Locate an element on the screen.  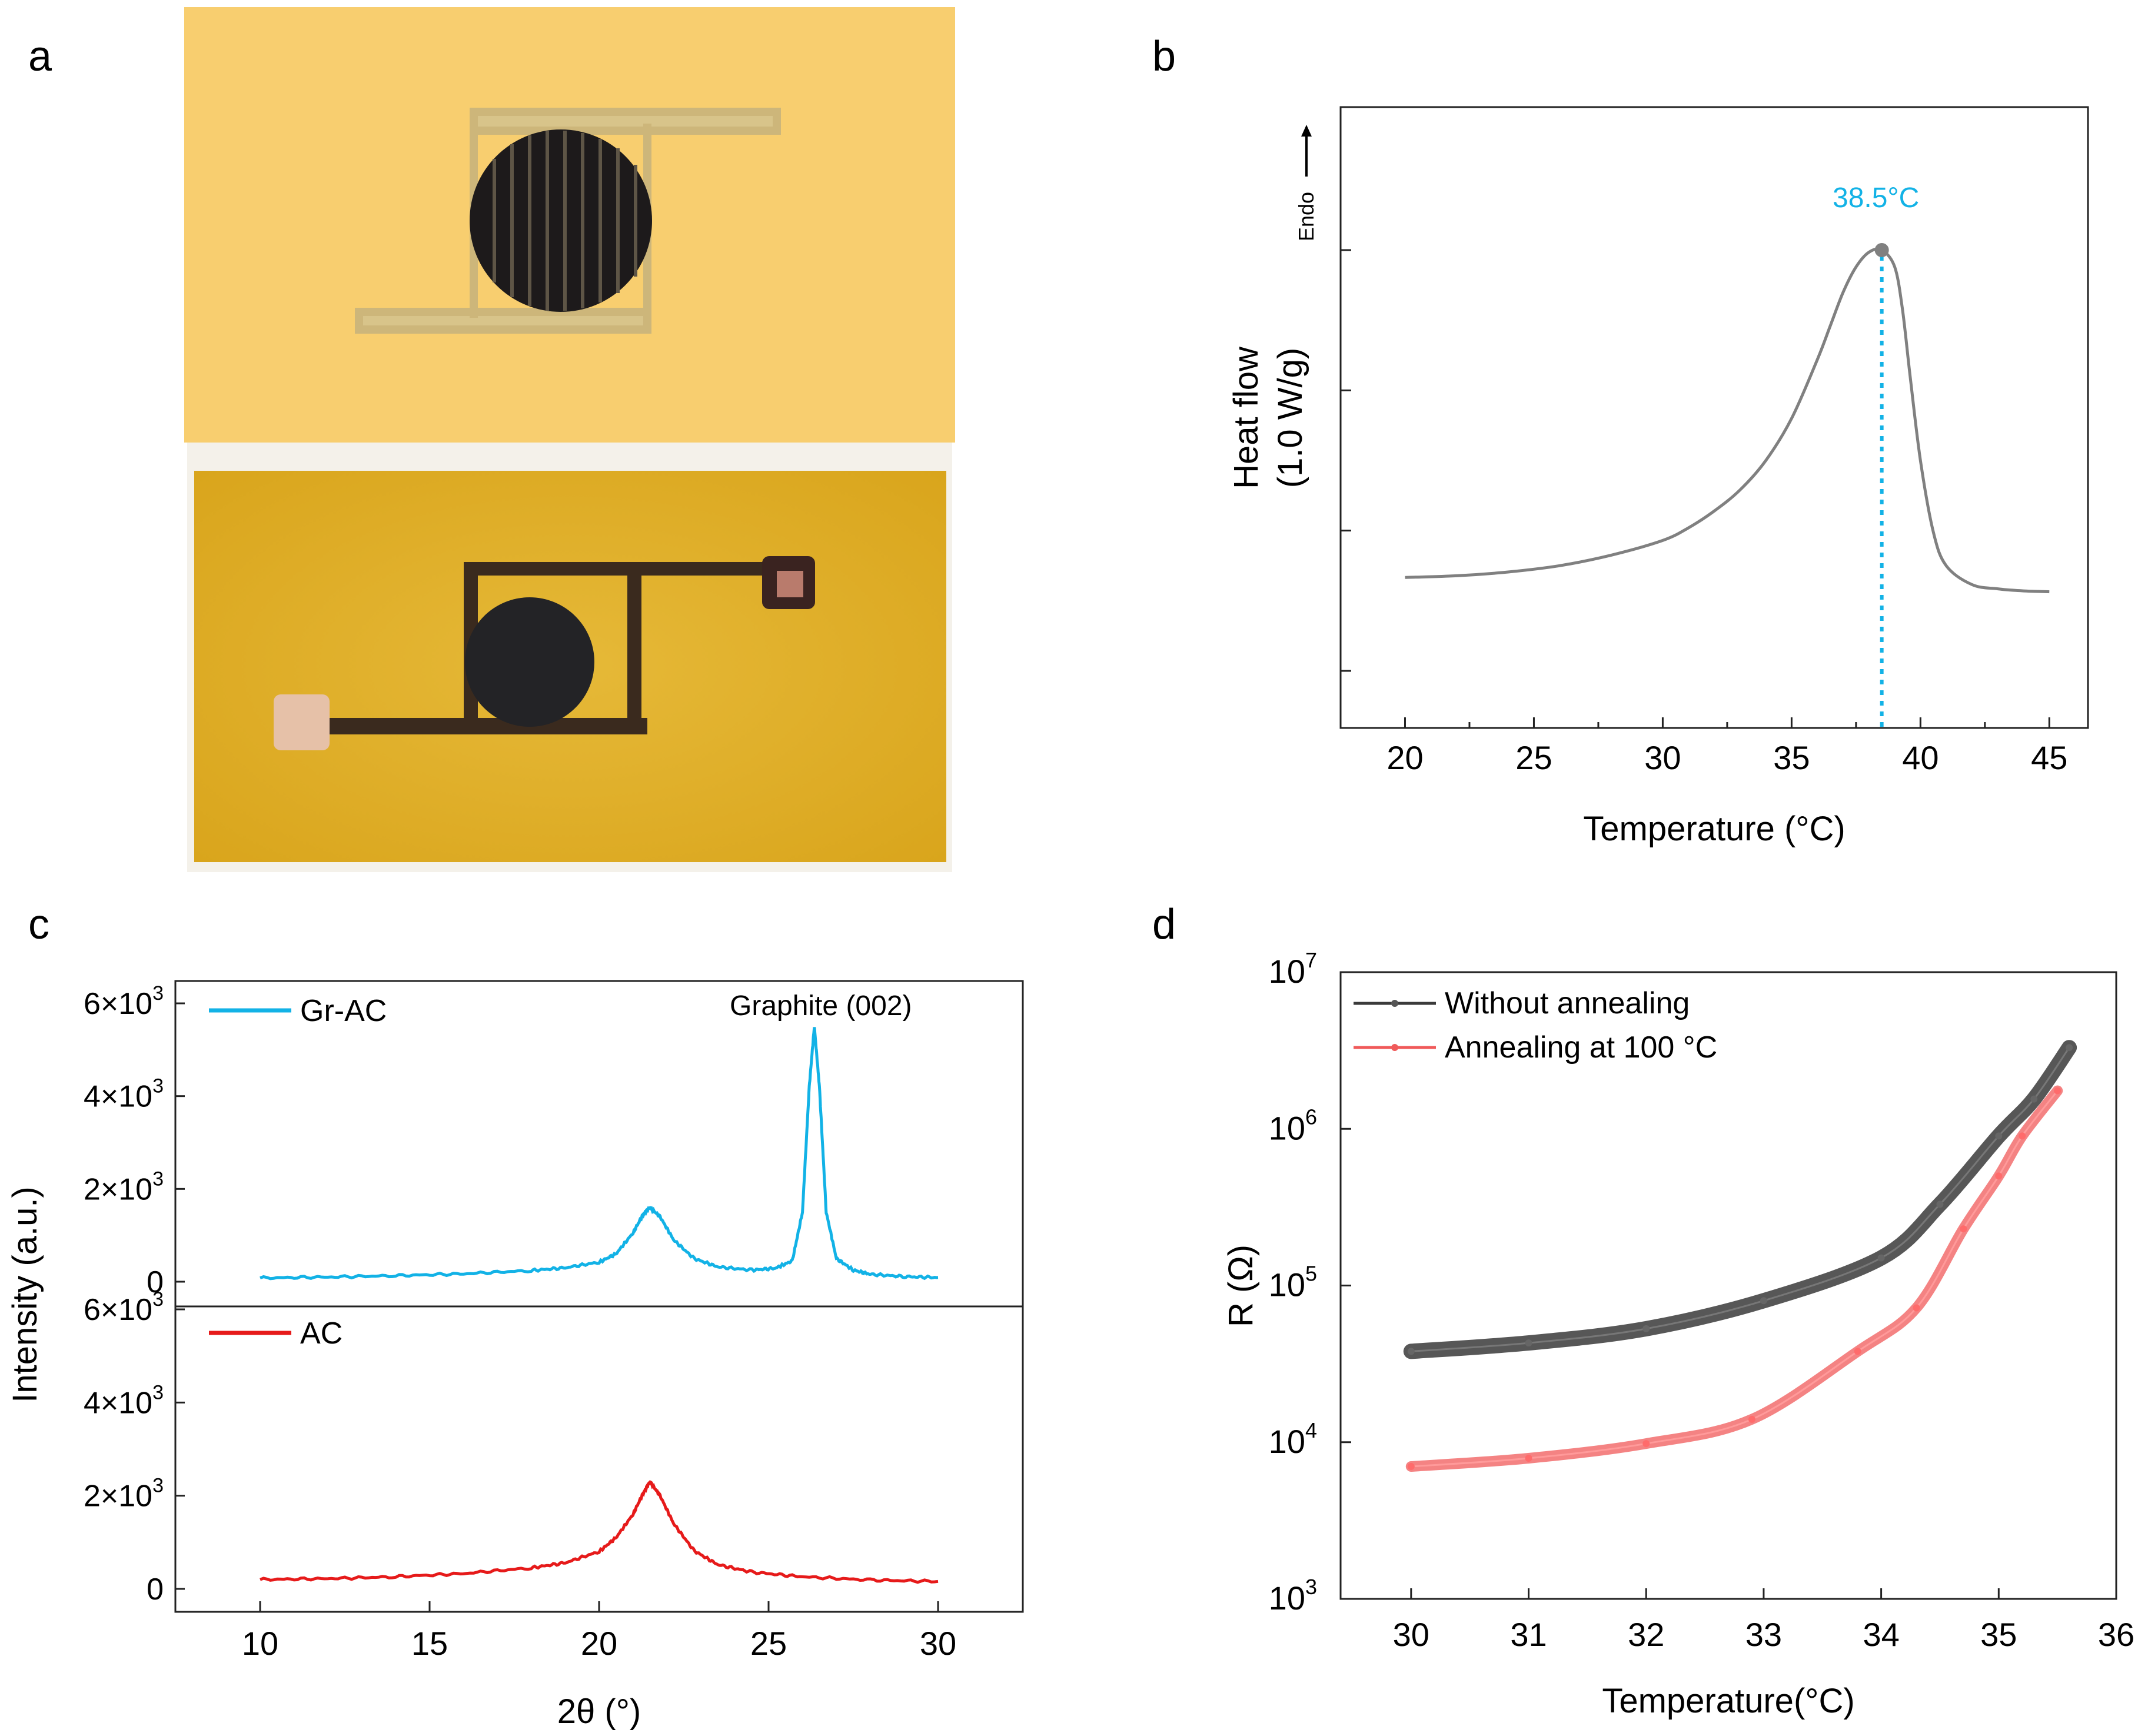
legend-annealing: Annealing at 100 °C is located at coordinates (1536, 1048).